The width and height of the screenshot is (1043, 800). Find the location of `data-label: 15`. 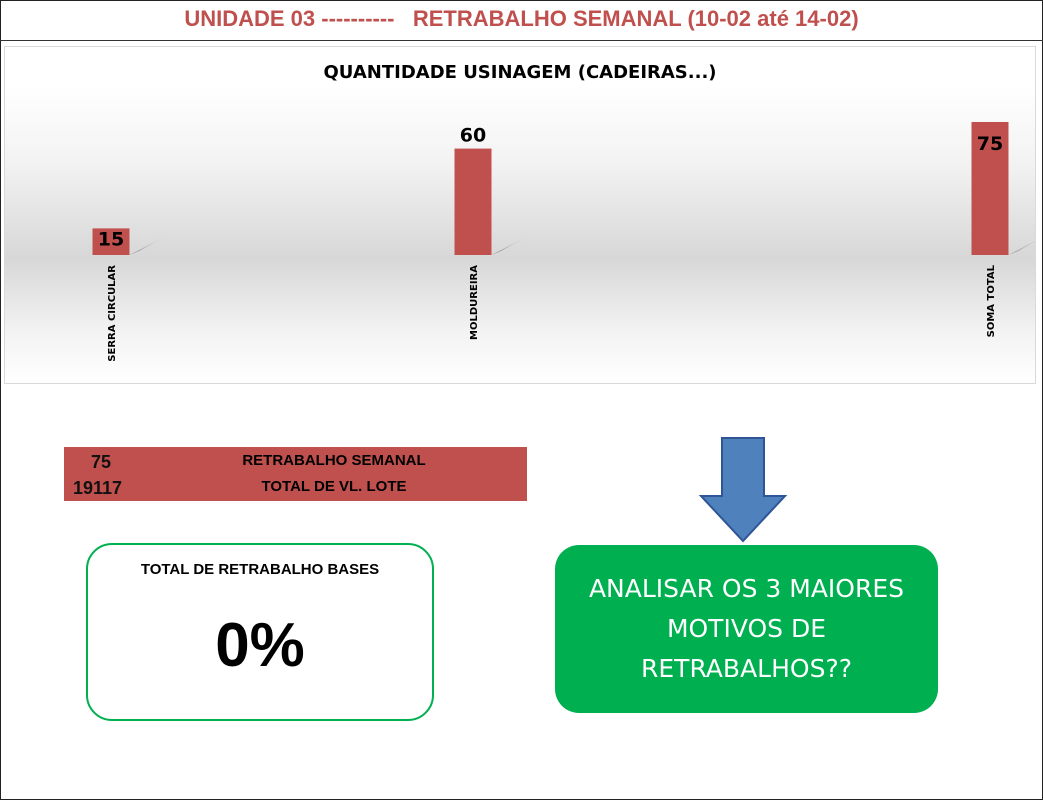

data-label: 15 is located at coordinates (111, 239).